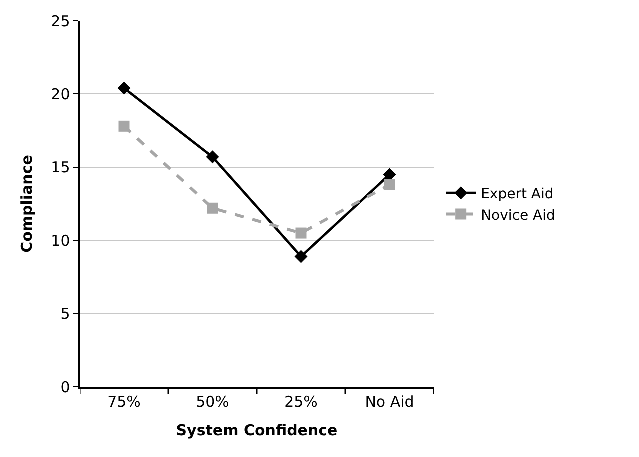 The image size is (639, 457). What do you see at coordinates (213, 401) in the screenshot?
I see `x-tick-label: 50%` at bounding box center [213, 401].